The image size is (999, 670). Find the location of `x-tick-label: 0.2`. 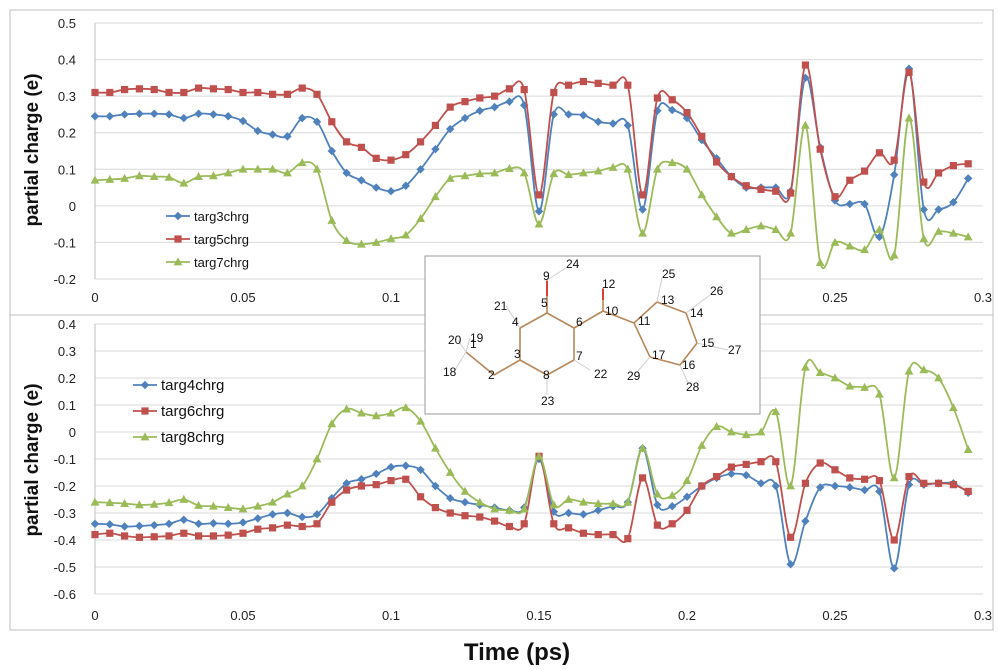

x-tick-label: 0.2 is located at coordinates (687, 615).